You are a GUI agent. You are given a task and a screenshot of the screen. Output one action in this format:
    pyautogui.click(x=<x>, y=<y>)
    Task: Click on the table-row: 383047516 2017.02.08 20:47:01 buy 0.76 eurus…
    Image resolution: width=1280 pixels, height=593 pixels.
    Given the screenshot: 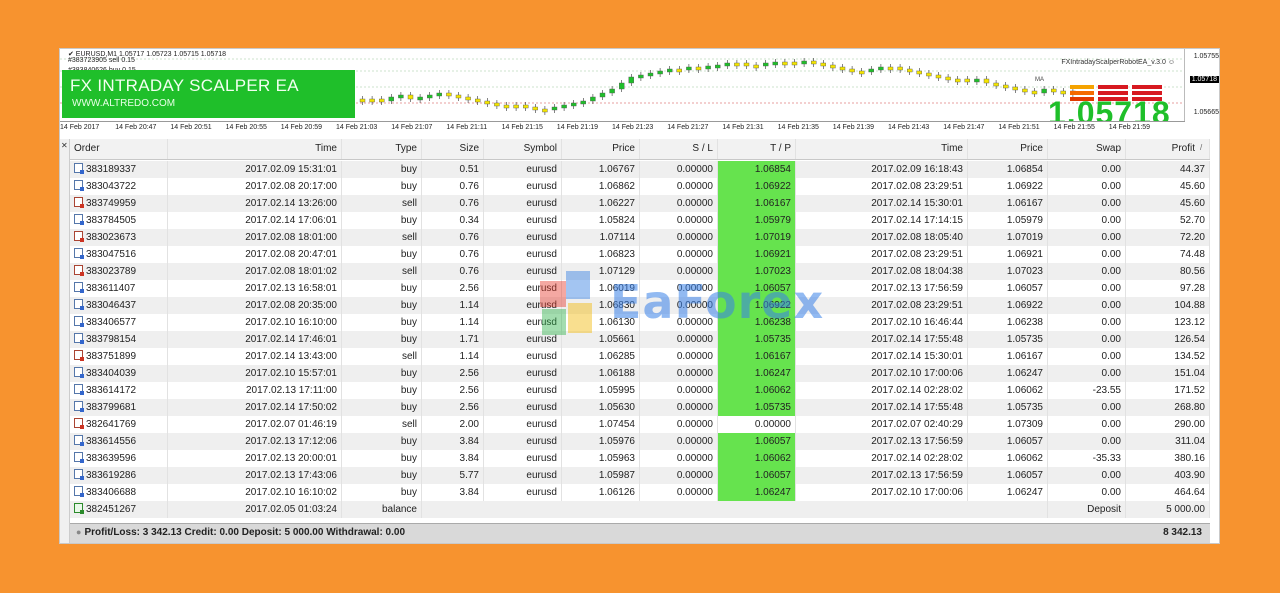 What is the action you would take?
    pyautogui.click(x=640, y=254)
    